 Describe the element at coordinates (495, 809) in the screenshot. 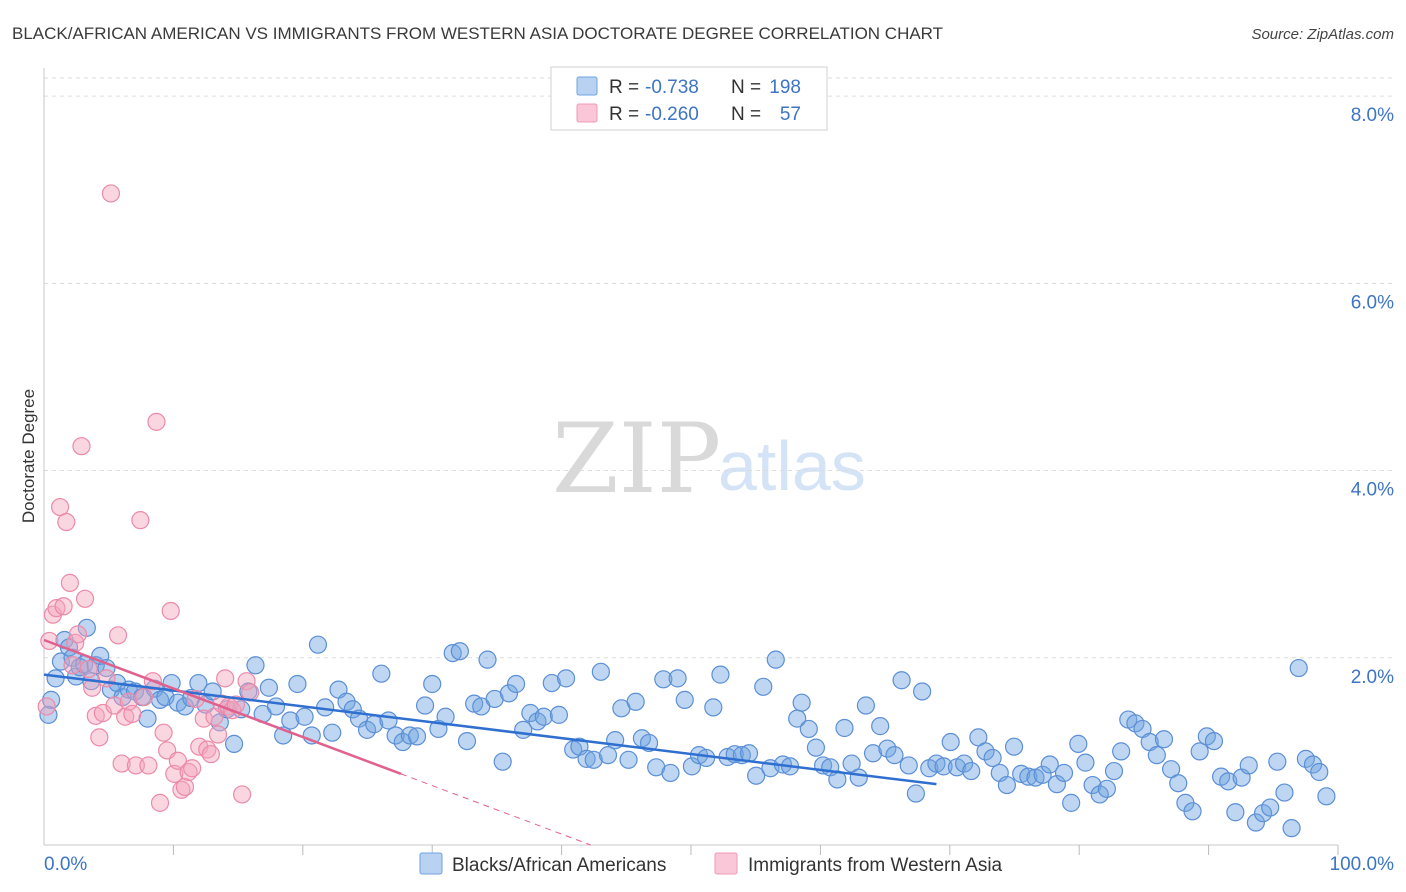

I see `trend-line-pink-extension` at that location.